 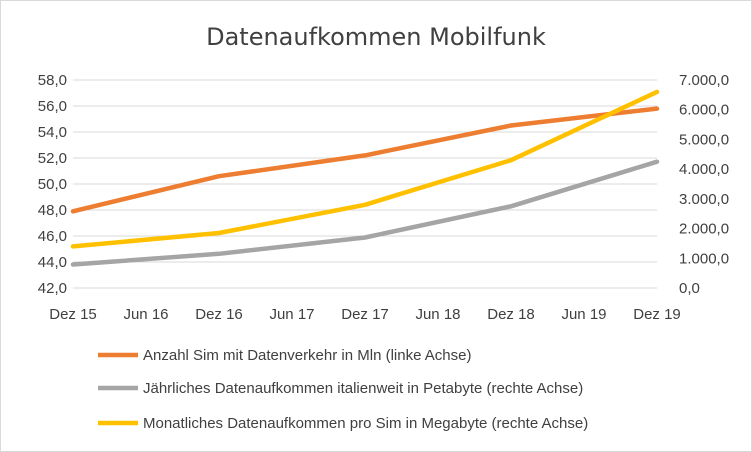 I want to click on left-y-tick-label: 50,0, so click(x=52, y=184).